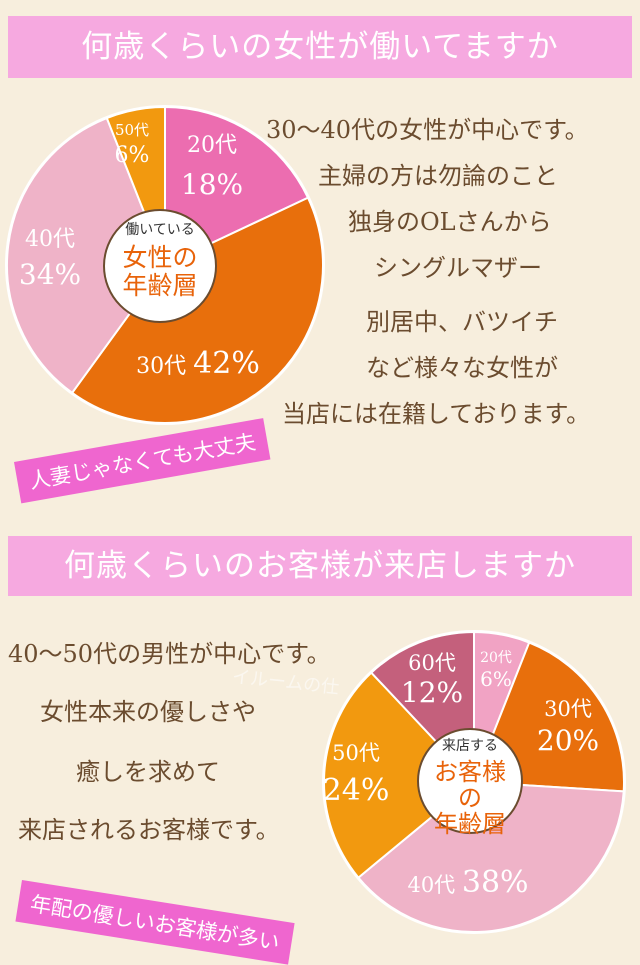 The height and width of the screenshot is (965, 640). I want to click on center-title-line-2: 年齢層, so click(159, 285).